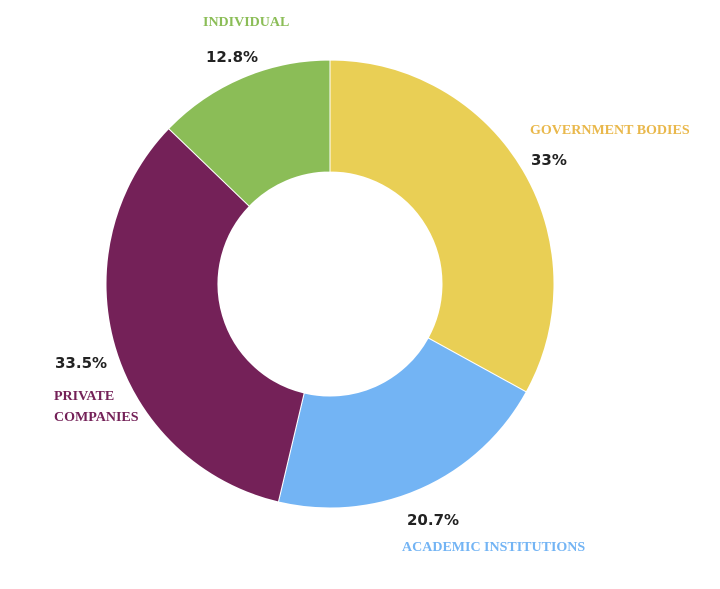 The width and height of the screenshot is (720, 589). What do you see at coordinates (402, 423) in the screenshot?
I see `slice-academic` at bounding box center [402, 423].